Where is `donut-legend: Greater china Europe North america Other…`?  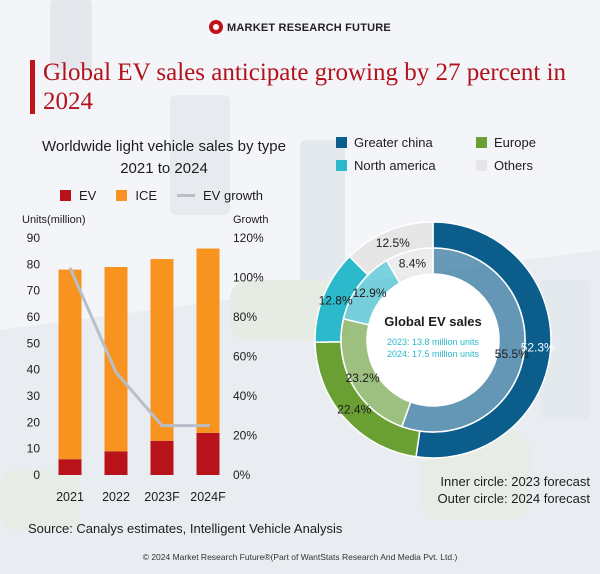
donut-legend: Greater china Europe North america Other… is located at coordinates (466, 154).